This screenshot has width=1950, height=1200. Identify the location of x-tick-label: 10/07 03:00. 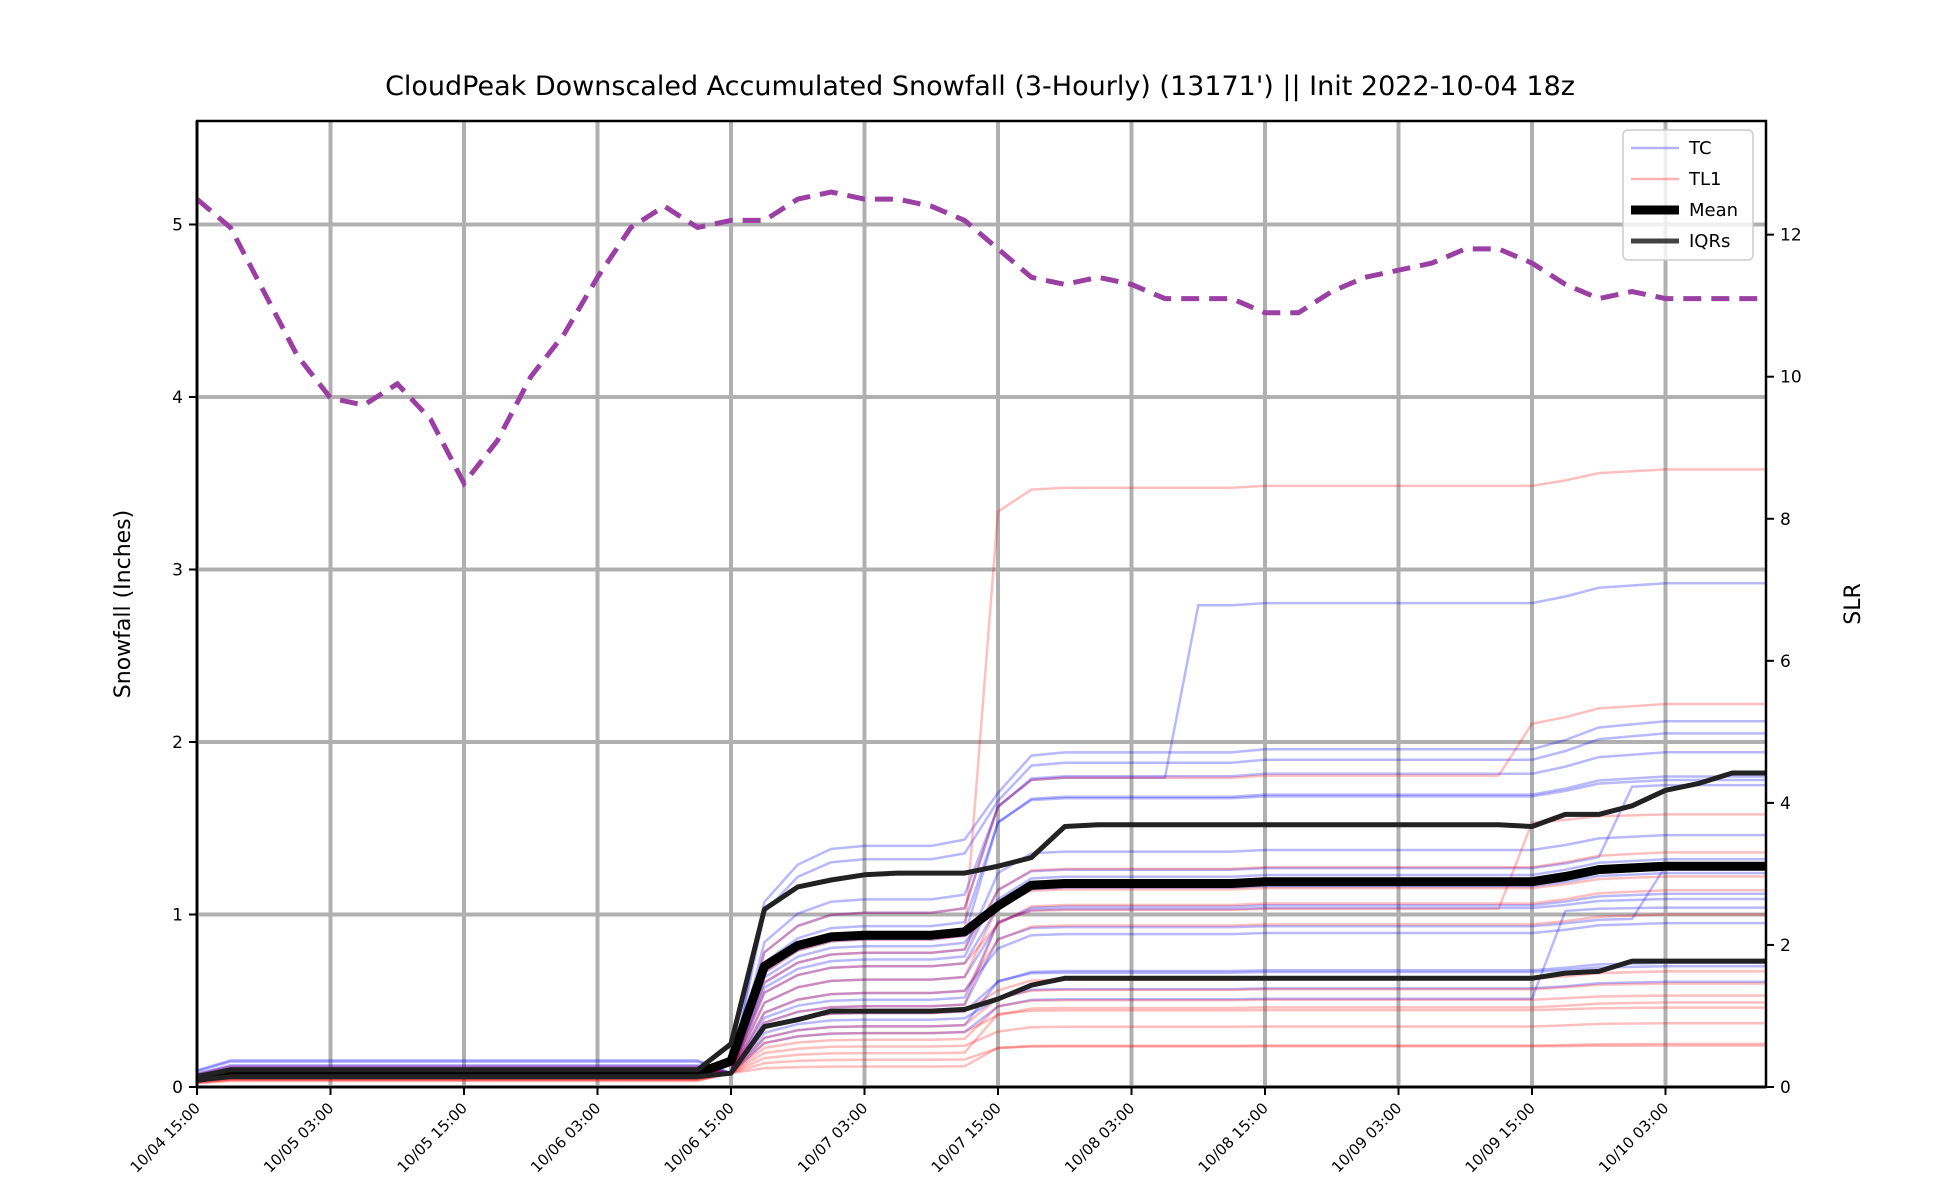
(832, 1137).